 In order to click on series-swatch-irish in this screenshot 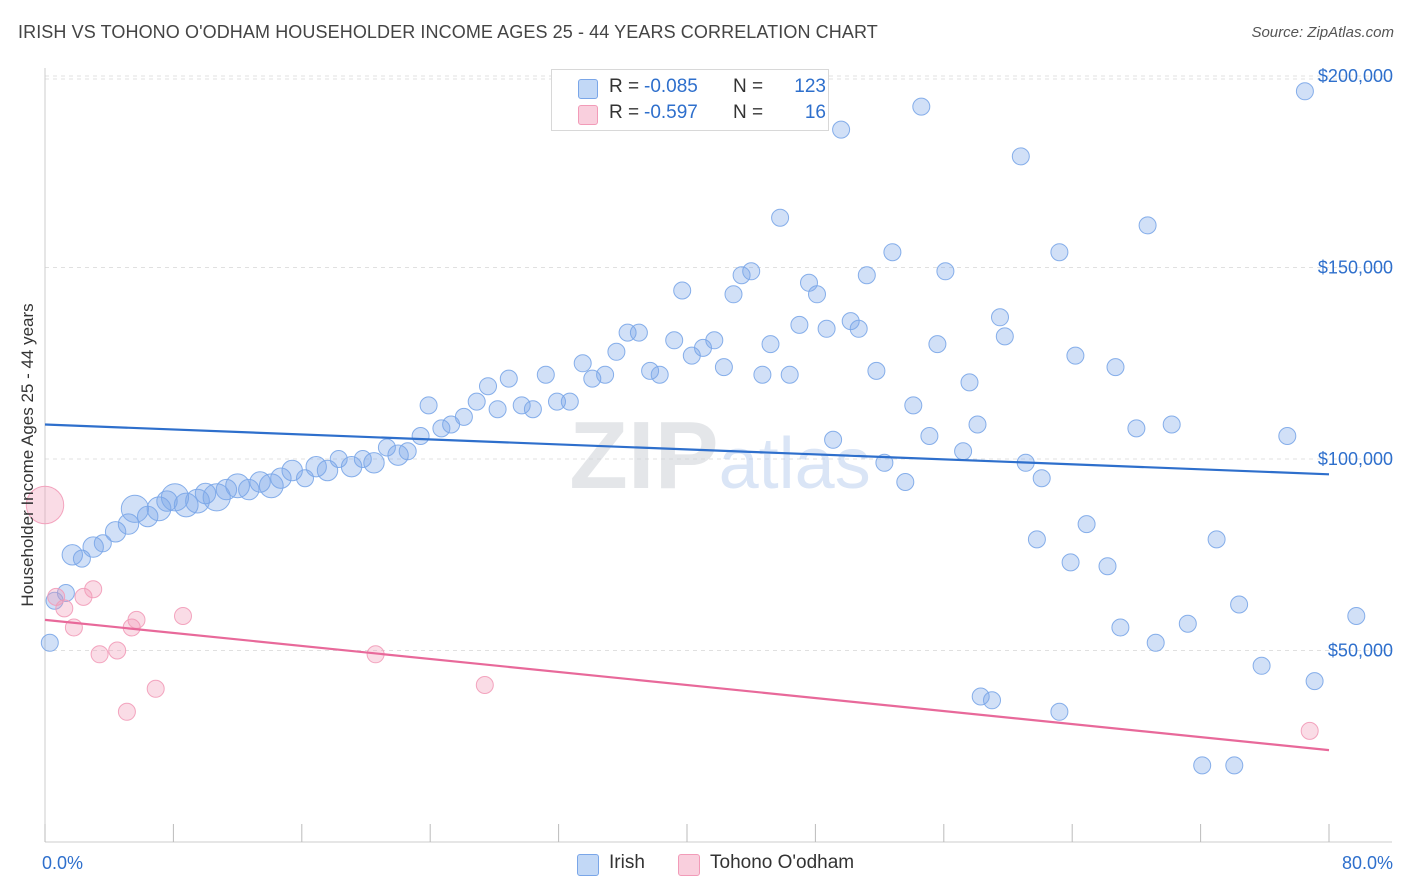, I will do `click(588, 865)`.